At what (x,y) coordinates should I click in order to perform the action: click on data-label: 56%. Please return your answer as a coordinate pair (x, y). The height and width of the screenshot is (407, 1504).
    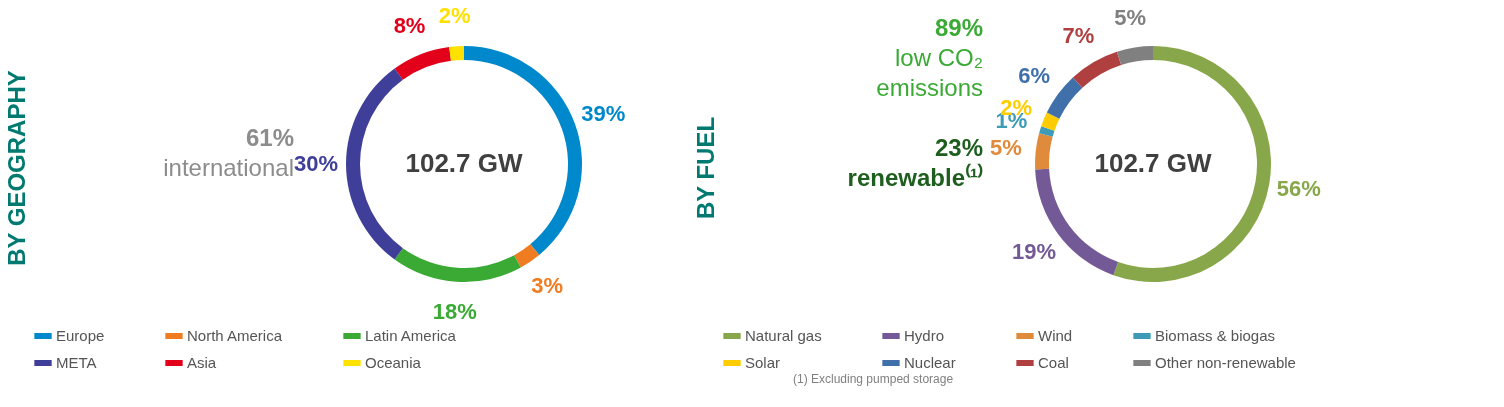
    Looking at the image, I should click on (1298, 189).